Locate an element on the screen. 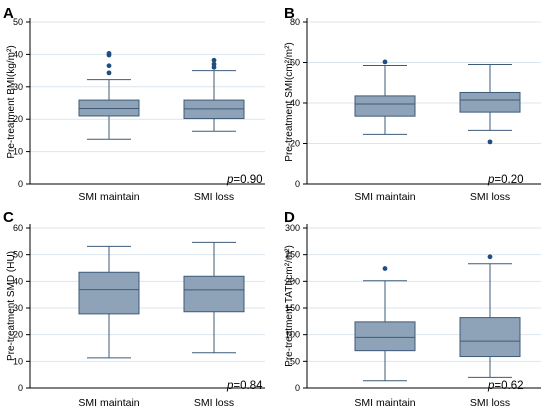  panel-c-category-loss: SMI loss is located at coordinates (214, 403).